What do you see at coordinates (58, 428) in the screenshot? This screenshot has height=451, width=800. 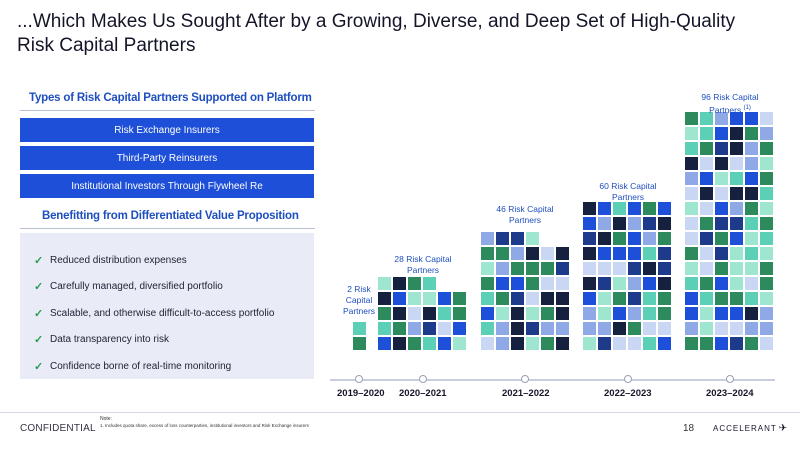 I see `confidential-label: CONFIDENTIAL` at bounding box center [58, 428].